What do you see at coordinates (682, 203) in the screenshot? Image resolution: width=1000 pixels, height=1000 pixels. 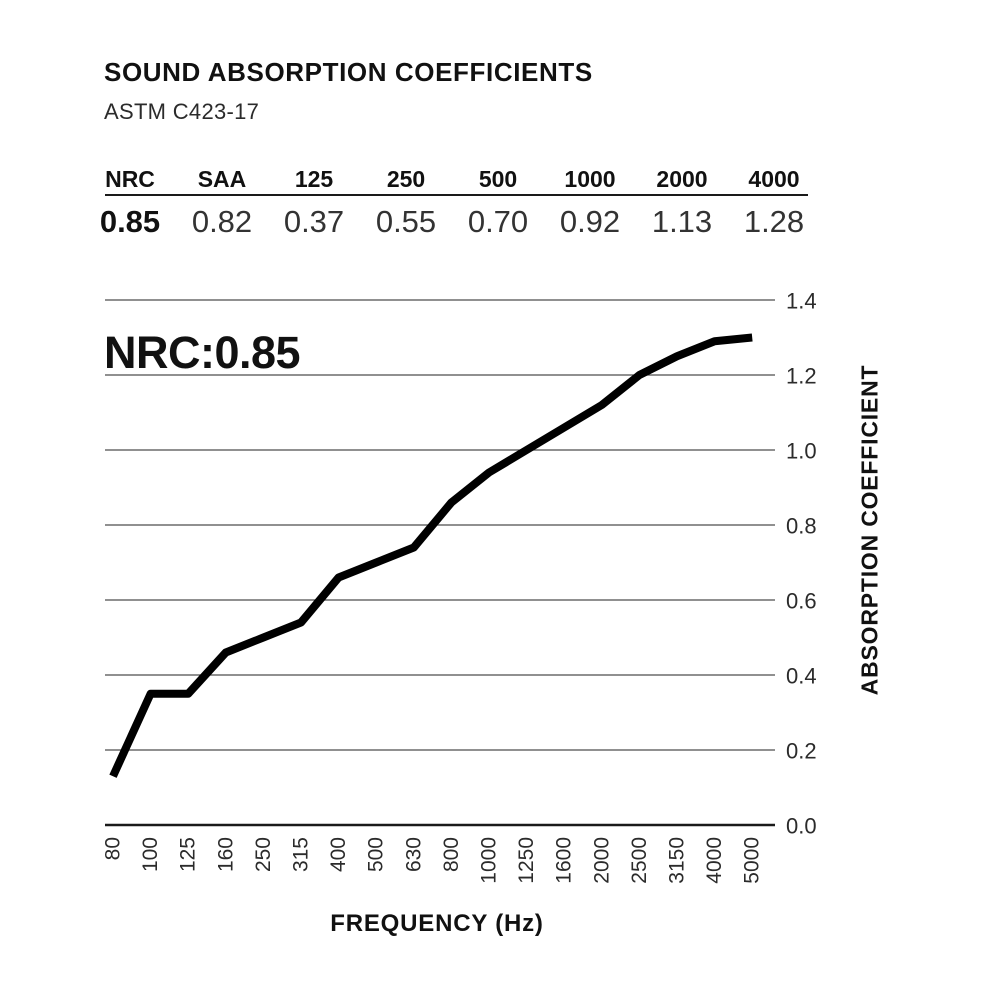 I see `table-column: 2000 1.13` at bounding box center [682, 203].